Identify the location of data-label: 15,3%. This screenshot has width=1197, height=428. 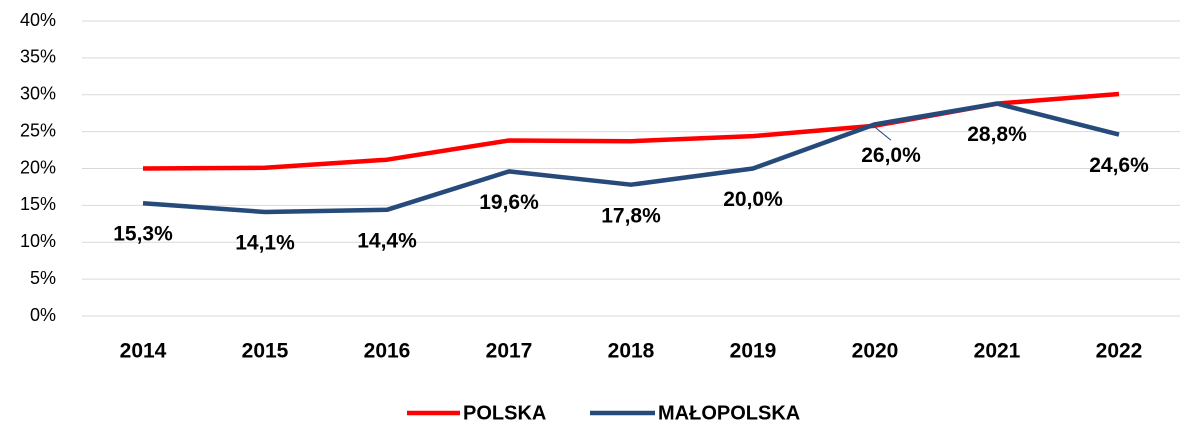
(143, 234).